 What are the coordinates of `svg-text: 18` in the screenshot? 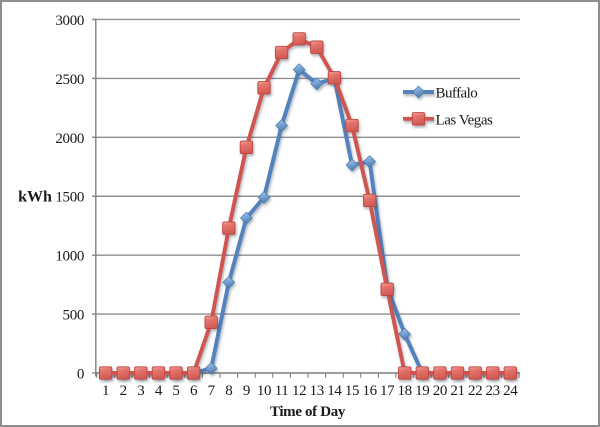 It's located at (405, 391).